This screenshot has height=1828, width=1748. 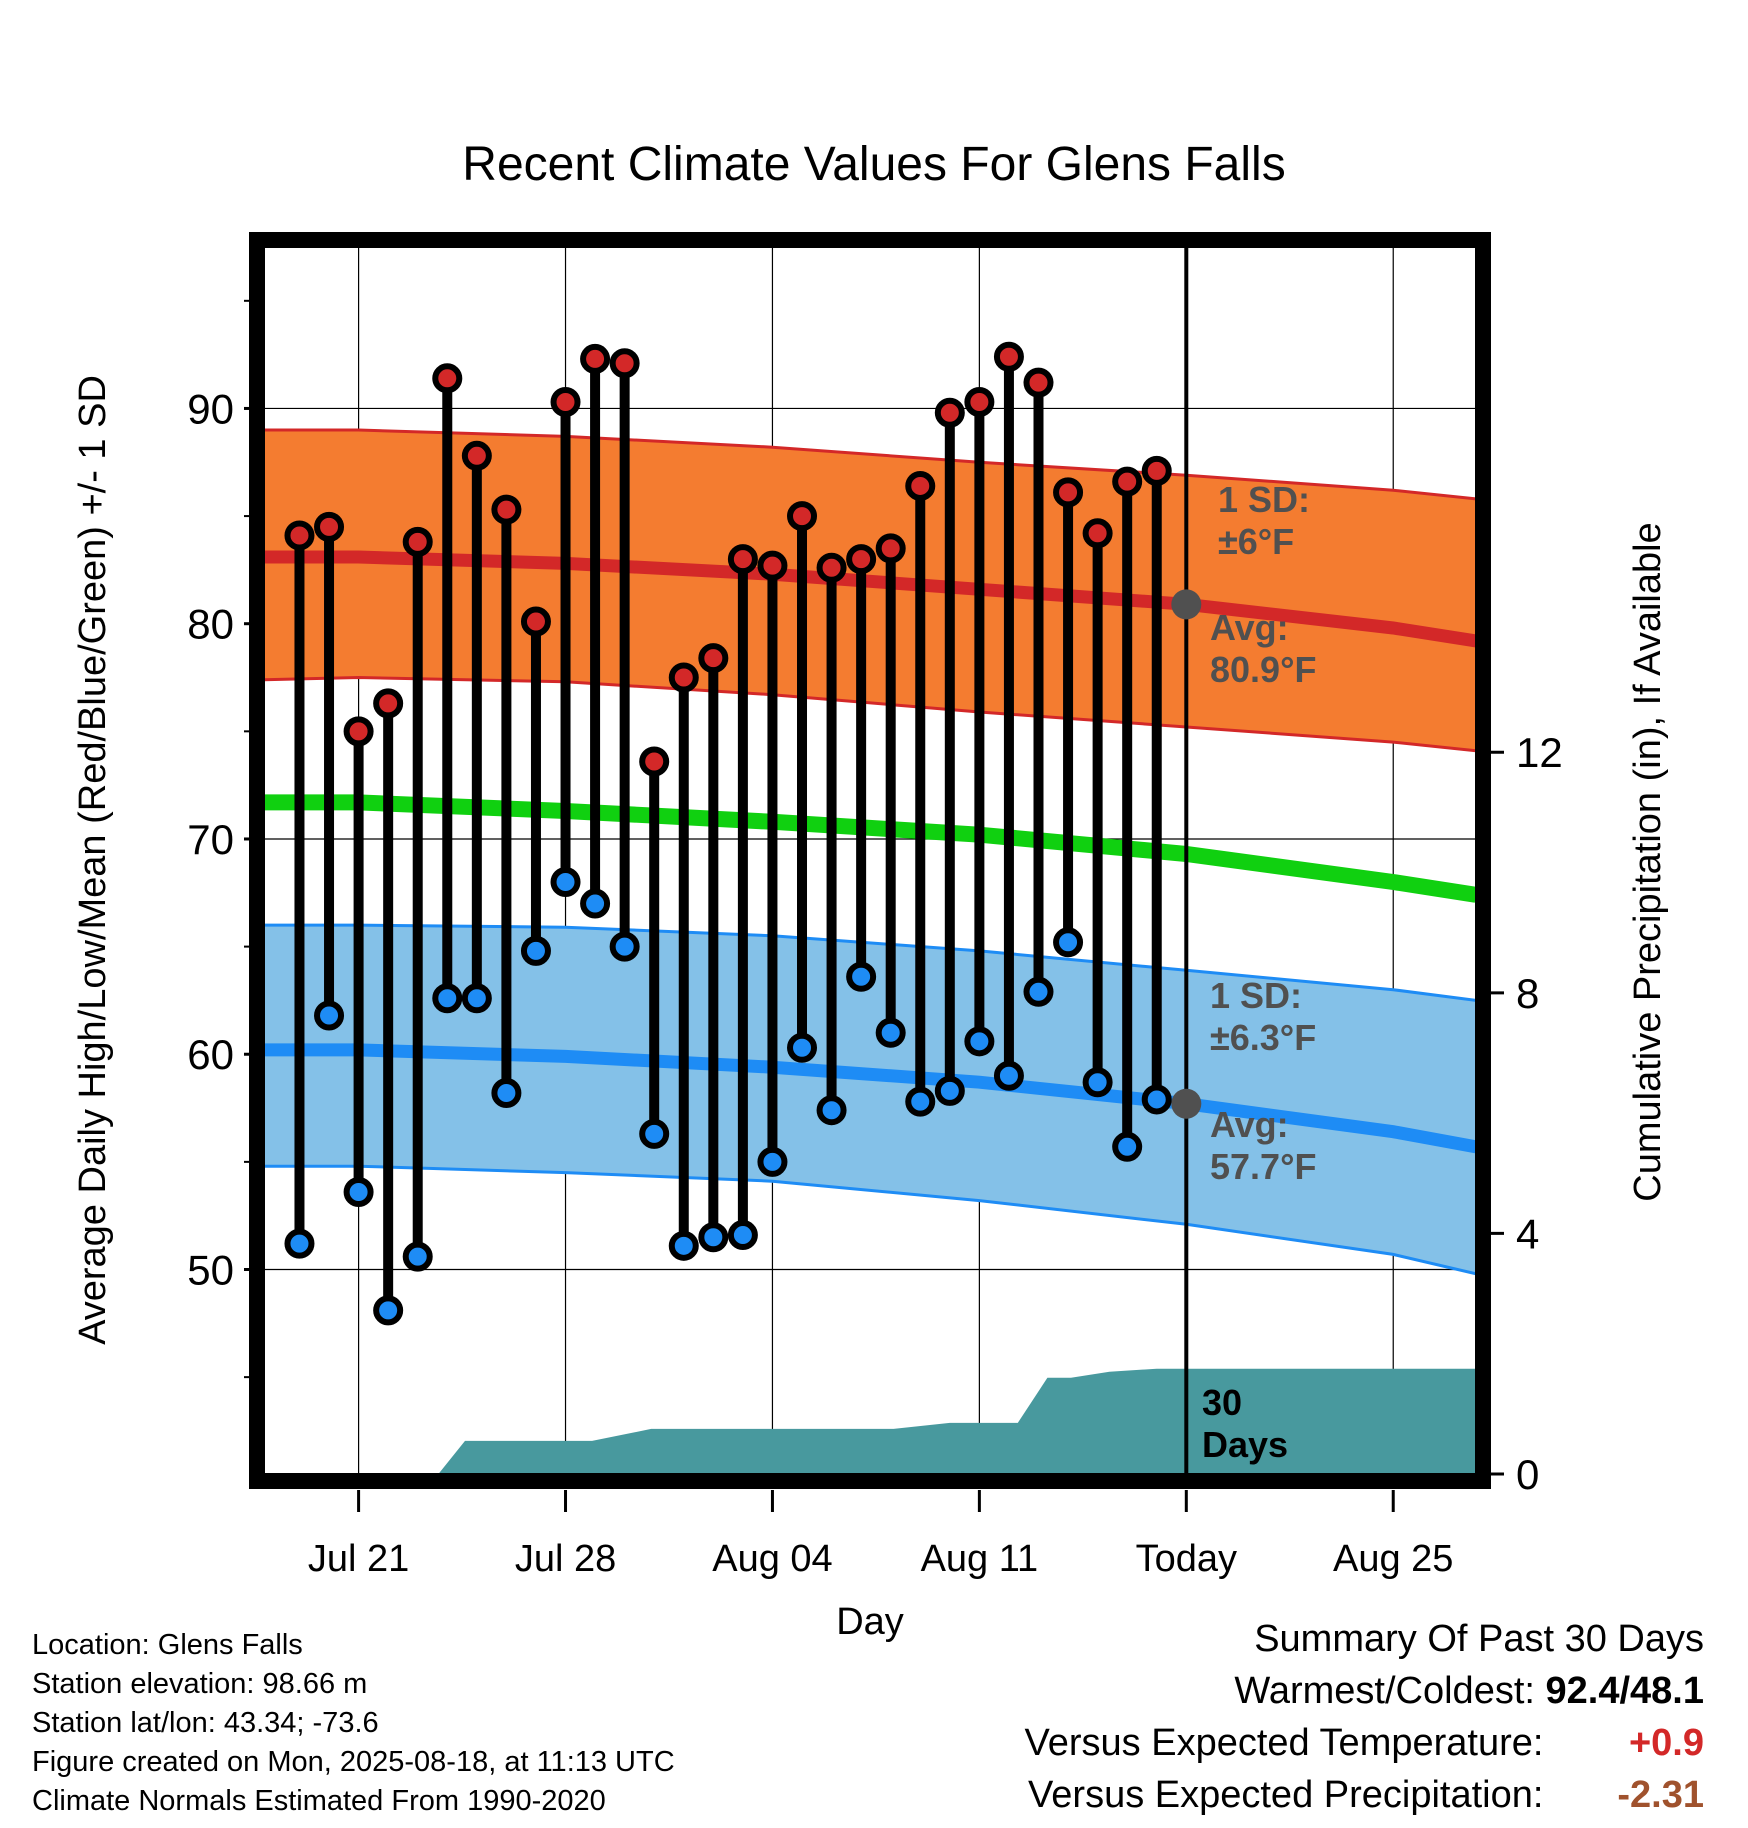 What do you see at coordinates (1284, 1743) in the screenshot?
I see `summary-temp-label: Versus Expected Temperature:` at bounding box center [1284, 1743].